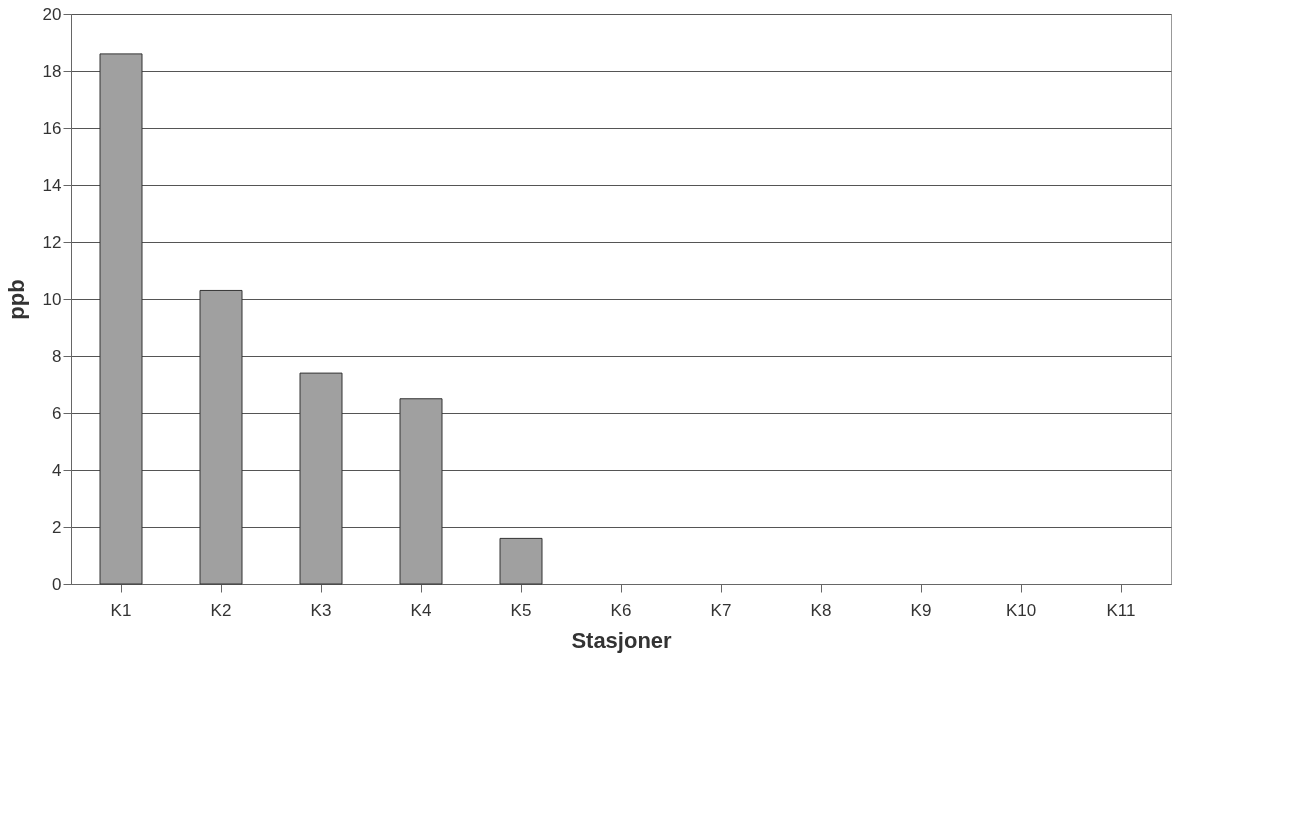 The image size is (1302, 817). Describe the element at coordinates (1121, 610) in the screenshot. I see `x-tick-label: K11` at that location.